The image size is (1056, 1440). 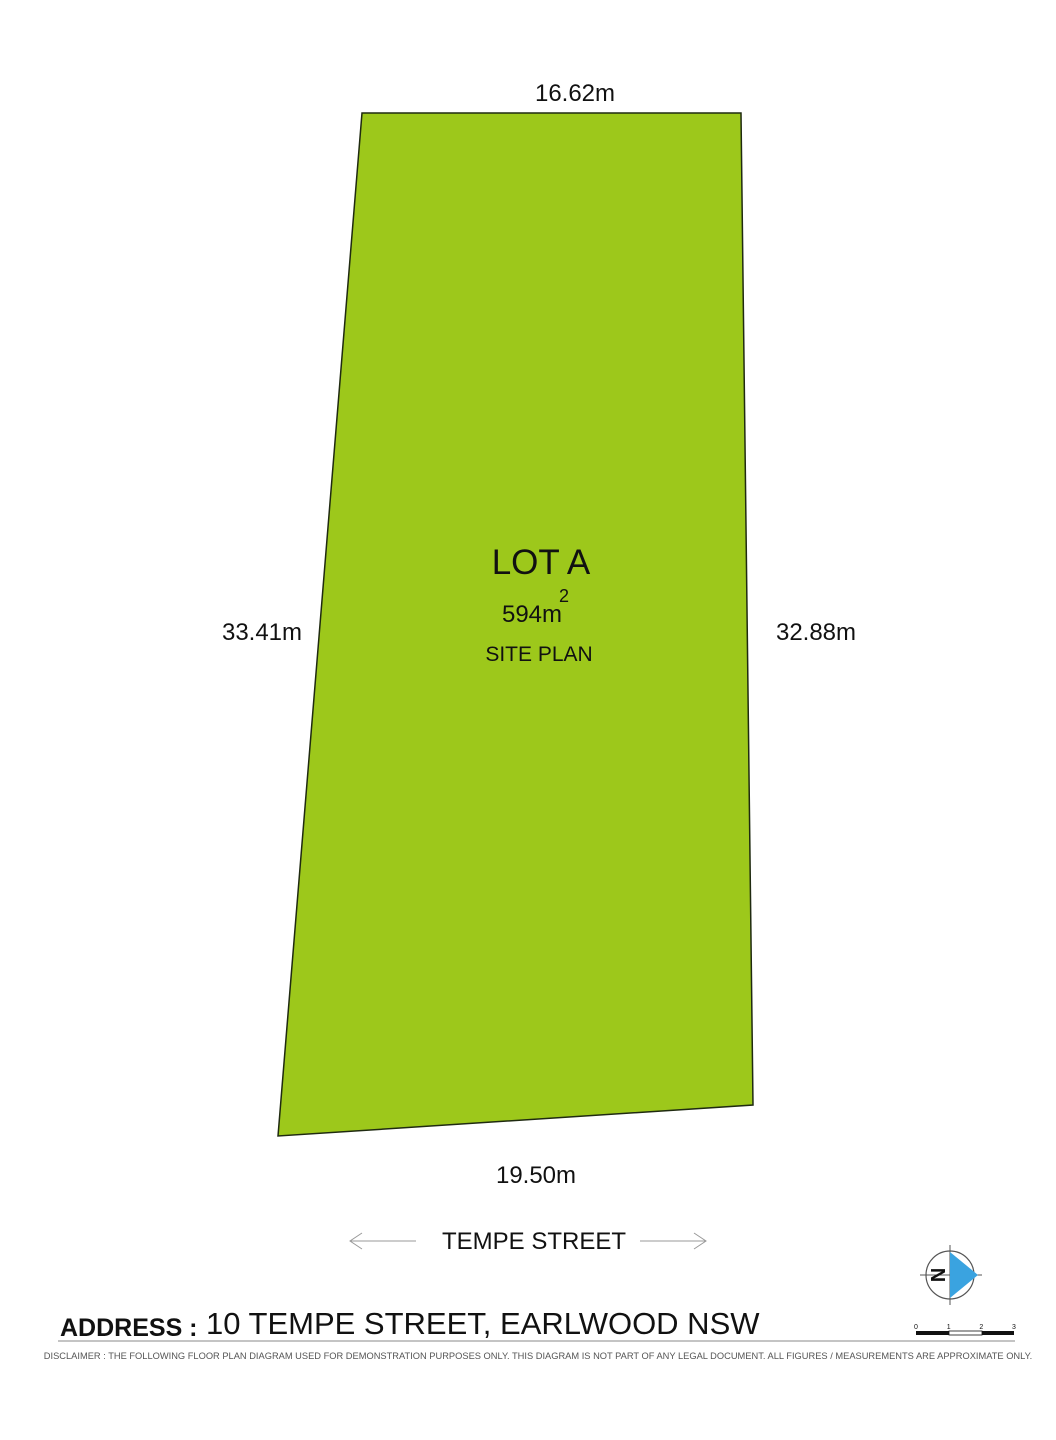 What do you see at coordinates (916, 1327) in the screenshot?
I see `scale-label: 0` at bounding box center [916, 1327].